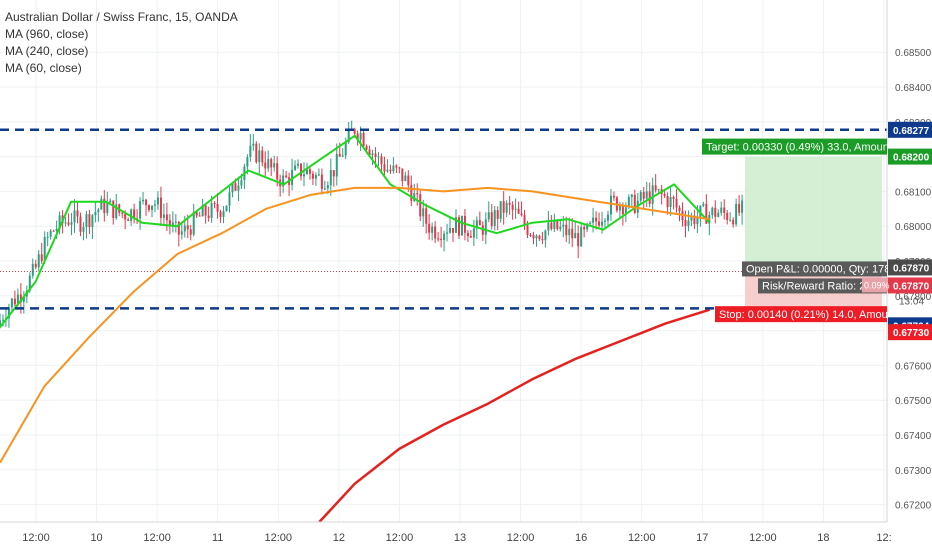 This screenshot has height=555, width=932. I want to click on percent-change-bg, so click(875, 285).